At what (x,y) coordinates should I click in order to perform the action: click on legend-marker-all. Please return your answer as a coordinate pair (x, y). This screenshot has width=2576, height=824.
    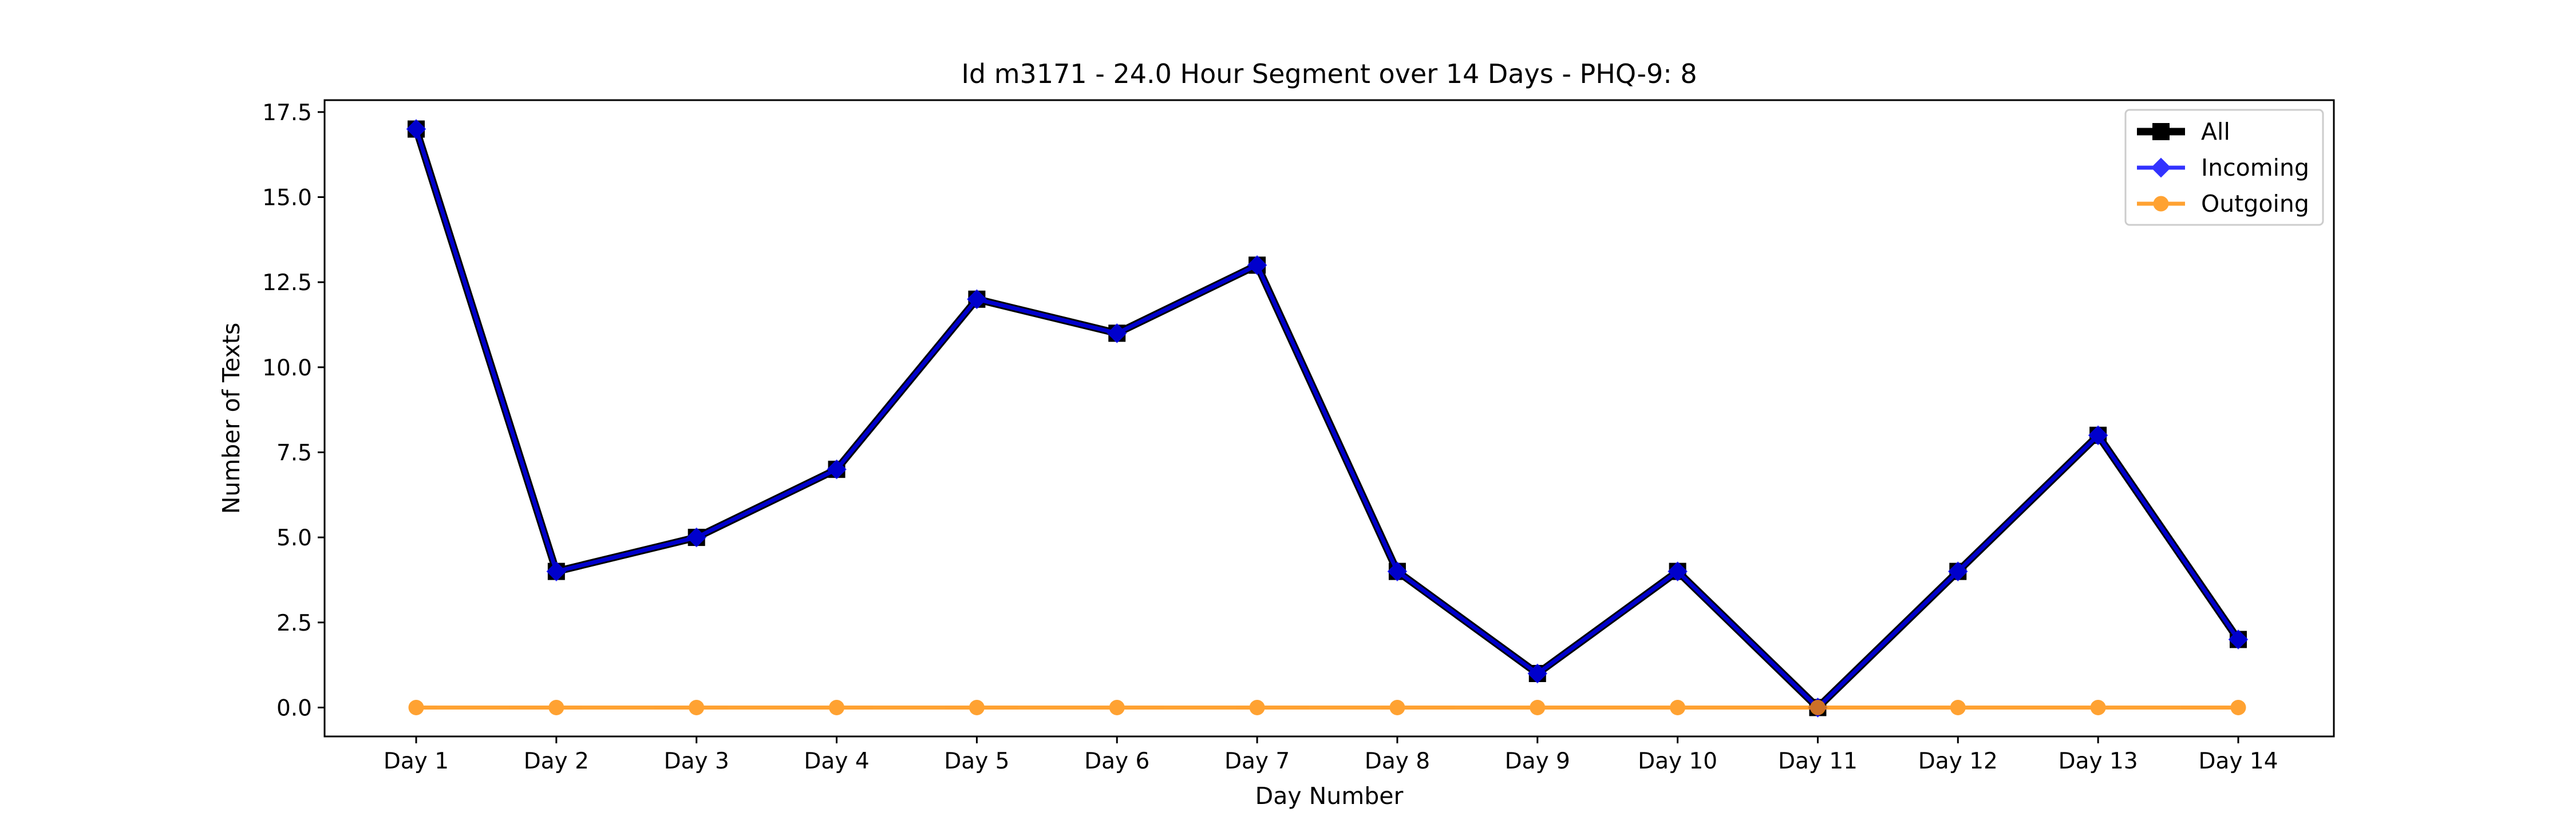
    Looking at the image, I should click on (2161, 131).